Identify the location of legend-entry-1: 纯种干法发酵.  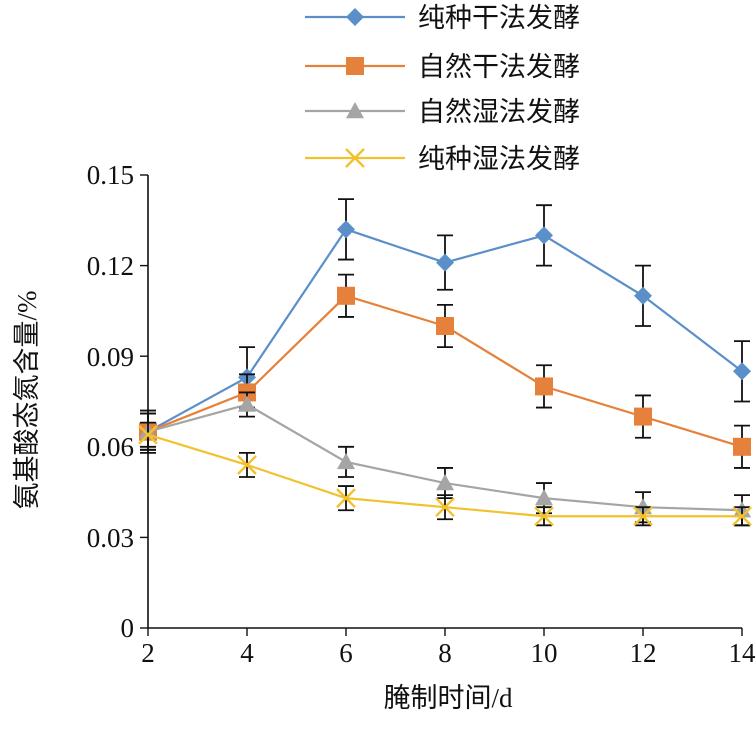
(442, 18).